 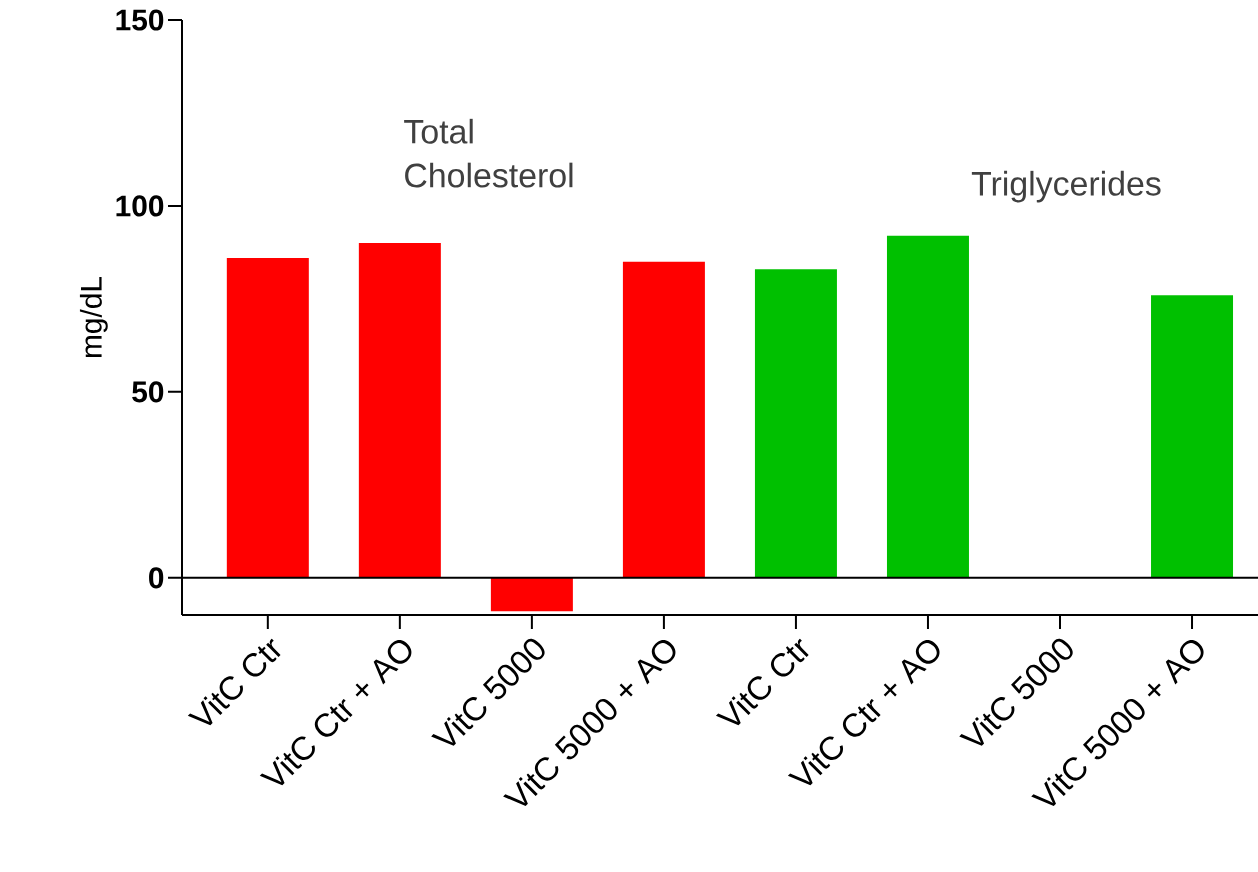 I want to click on annotation: Total Cholesterol, so click(x=488, y=153).